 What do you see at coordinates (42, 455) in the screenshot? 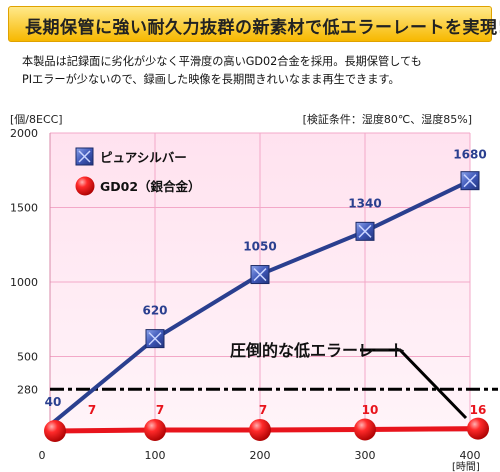
I see `x-tick-label-0: 0` at bounding box center [42, 455].